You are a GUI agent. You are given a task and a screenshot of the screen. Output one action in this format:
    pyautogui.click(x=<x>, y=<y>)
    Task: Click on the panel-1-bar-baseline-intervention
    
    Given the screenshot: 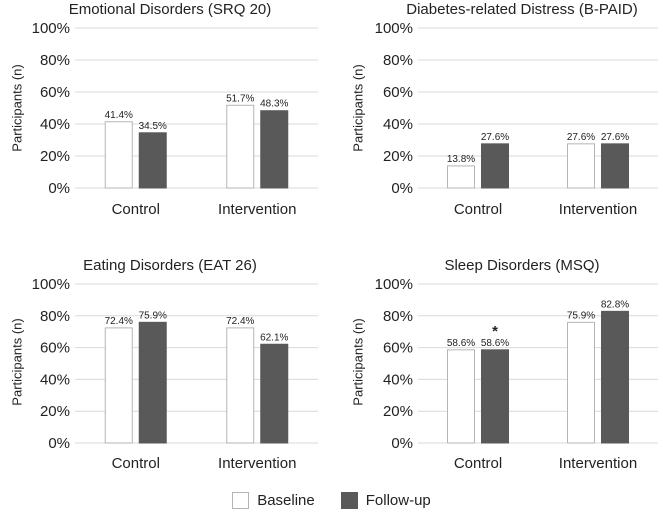 What is the action you would take?
    pyautogui.click(x=240, y=146)
    